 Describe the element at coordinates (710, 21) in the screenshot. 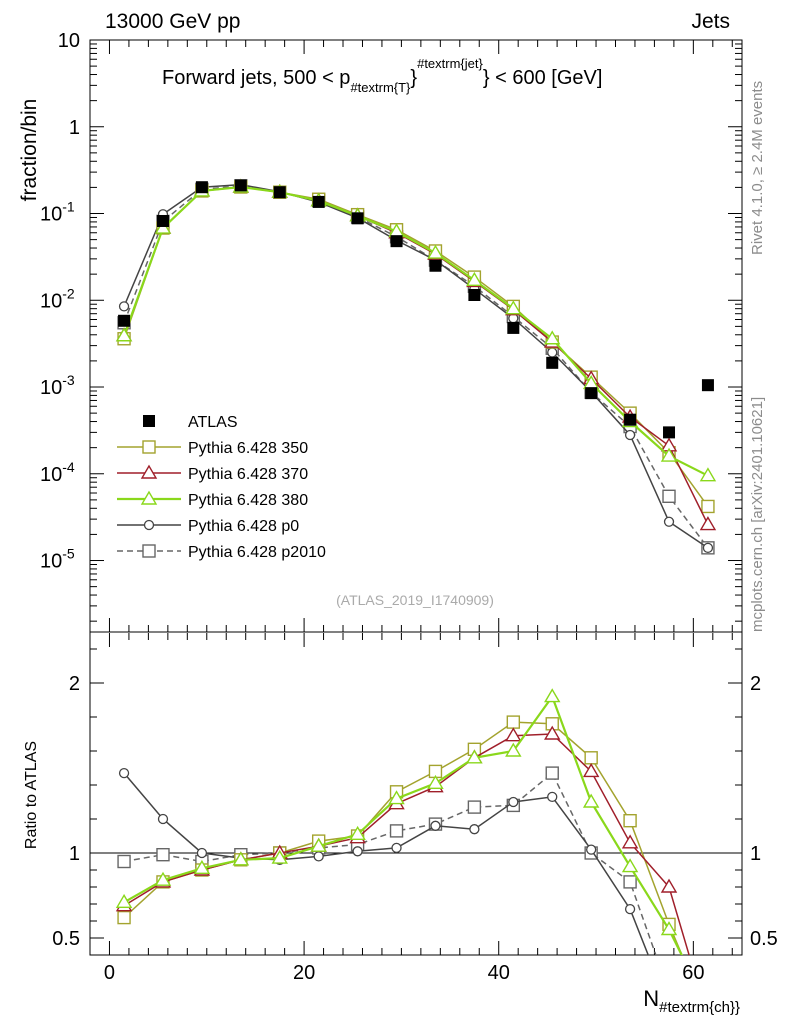

I see `process-label: Jets` at that location.